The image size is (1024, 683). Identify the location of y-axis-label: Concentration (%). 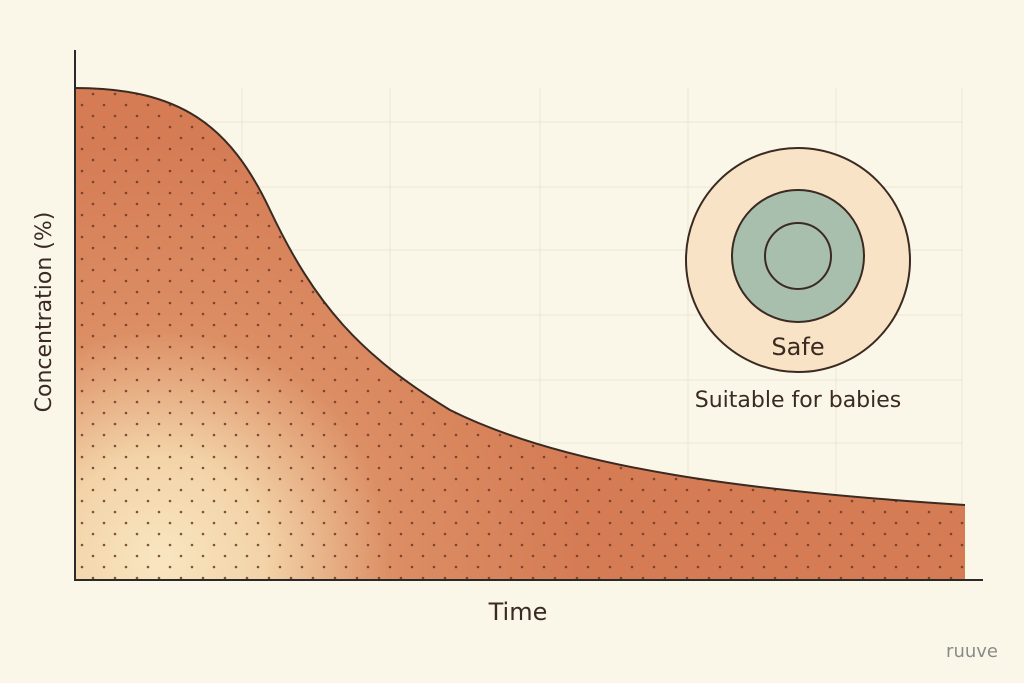
(44, 312).